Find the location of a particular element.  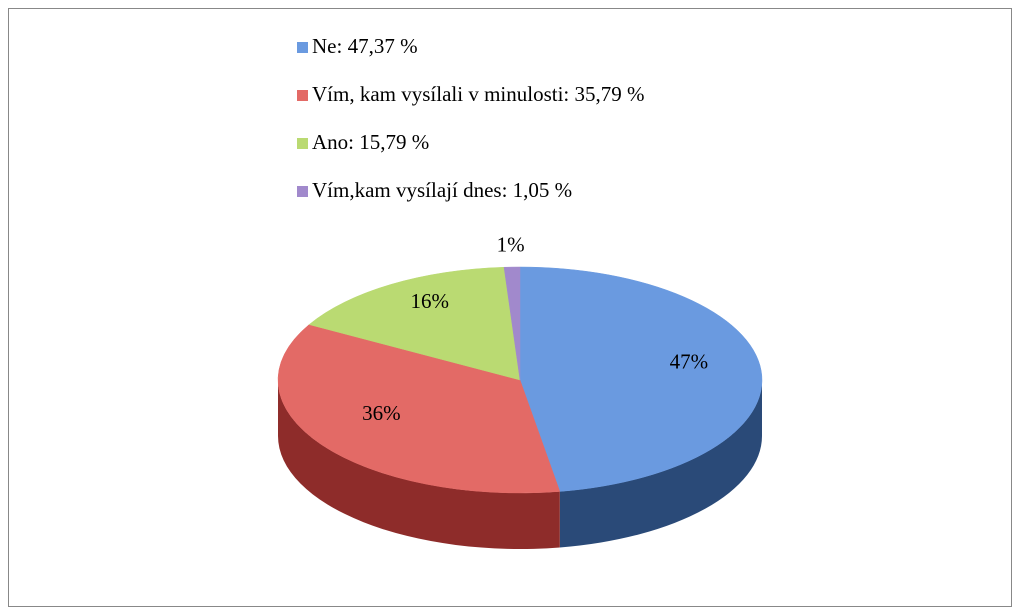

data-label: 1% is located at coordinates (511, 245).